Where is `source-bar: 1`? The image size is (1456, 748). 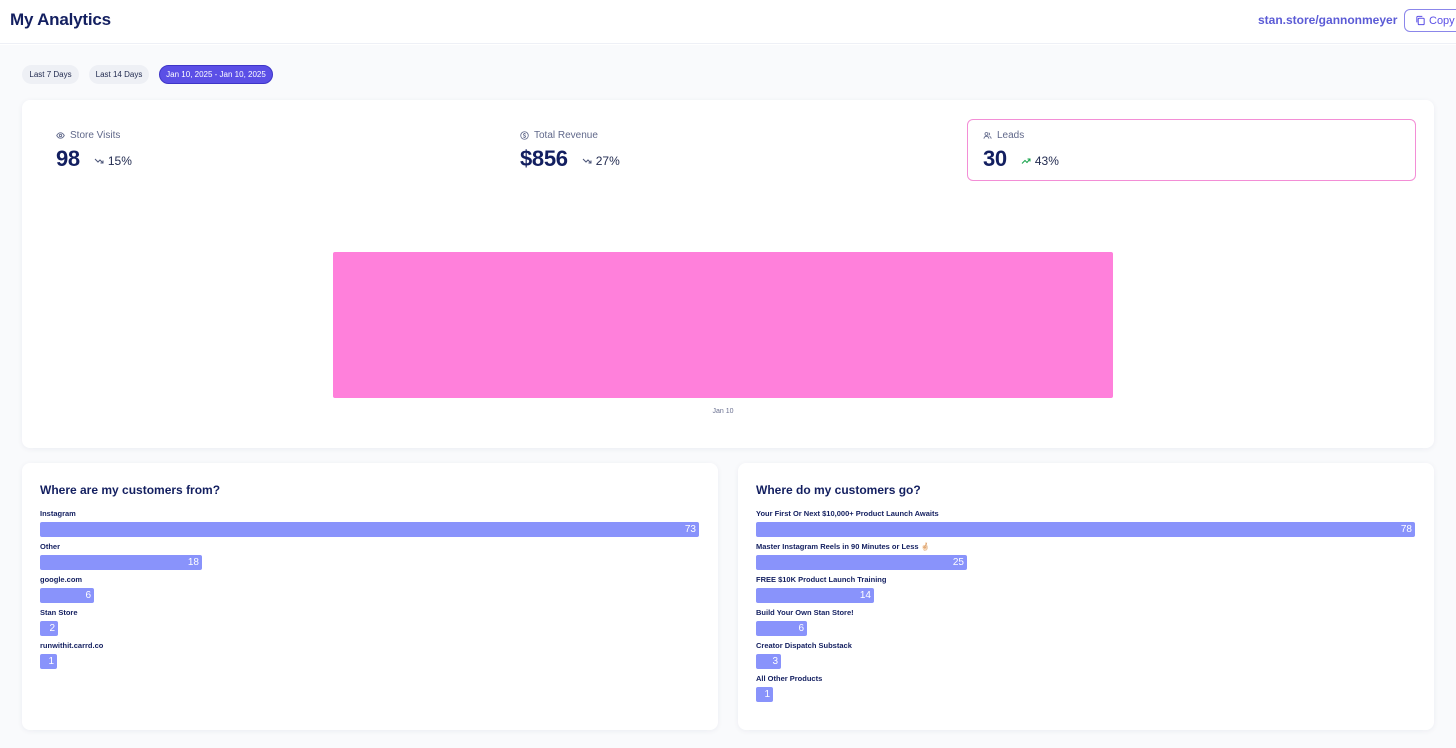 source-bar: 1 is located at coordinates (48, 661).